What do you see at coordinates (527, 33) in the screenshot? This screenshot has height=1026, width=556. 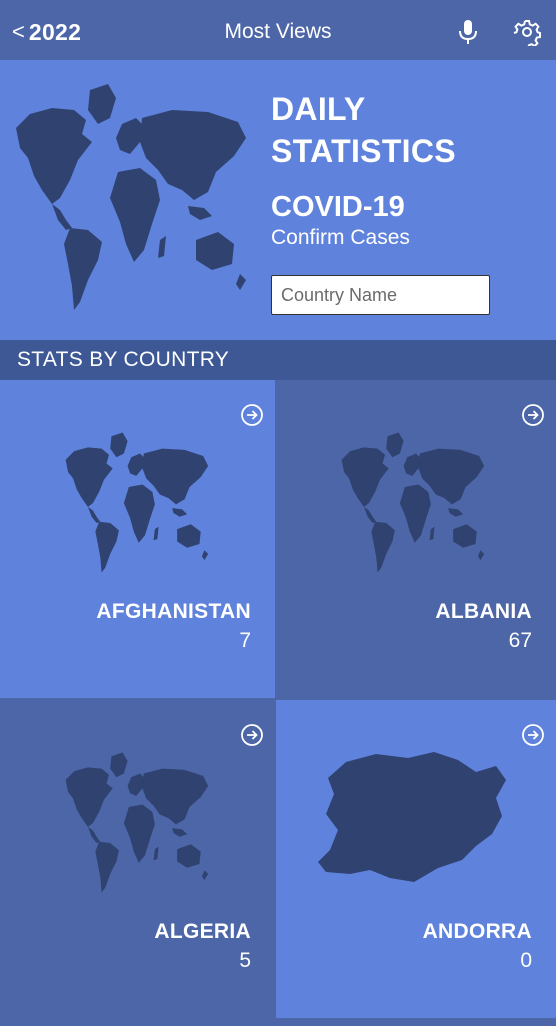 I see `gear-icon` at bounding box center [527, 33].